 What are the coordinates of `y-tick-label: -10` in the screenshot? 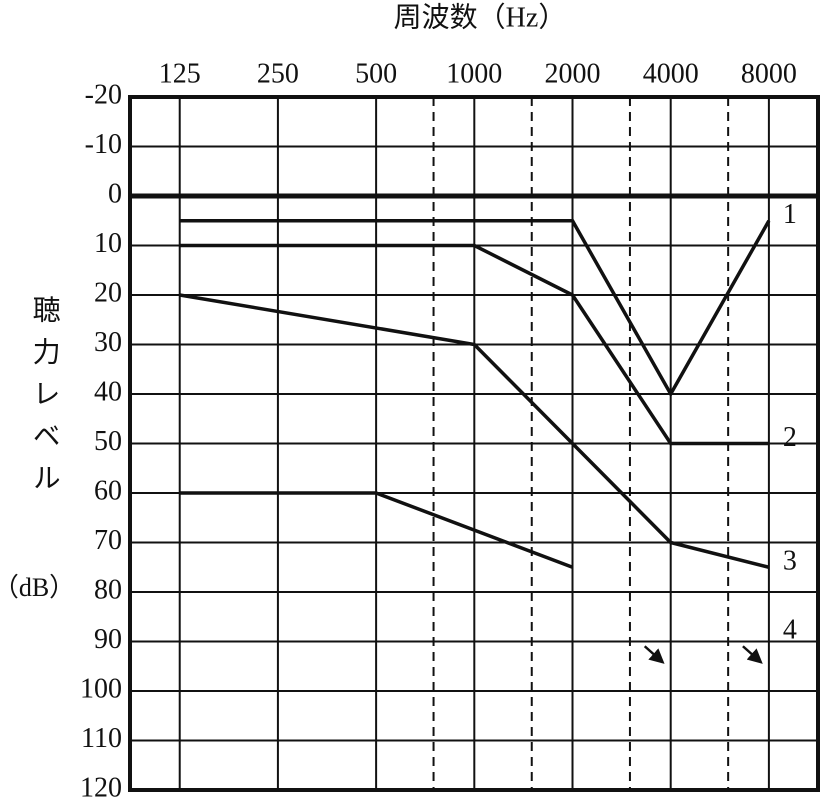 It's located at (103, 144).